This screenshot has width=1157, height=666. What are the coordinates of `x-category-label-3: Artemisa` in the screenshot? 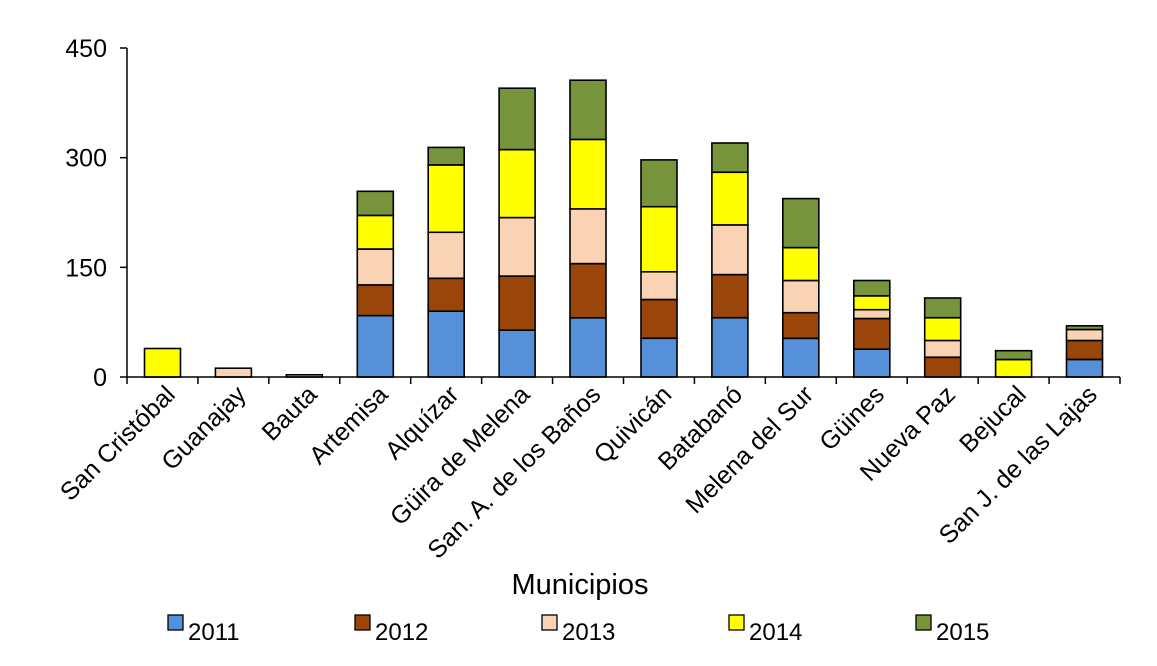 It's located at (349, 425).